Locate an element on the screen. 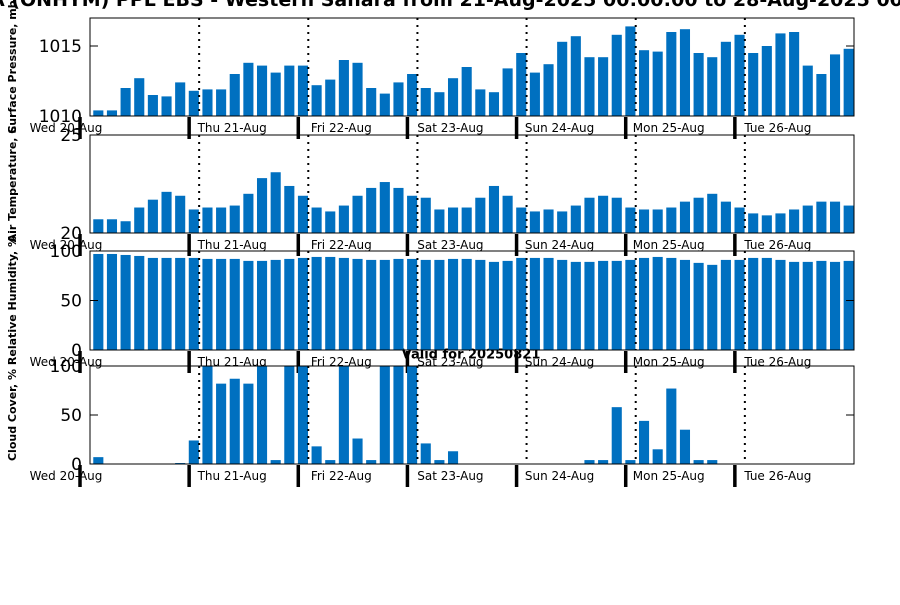 This screenshot has height=605, width=900. y-axis-label: Cloud Cover, % is located at coordinates (12, 415).